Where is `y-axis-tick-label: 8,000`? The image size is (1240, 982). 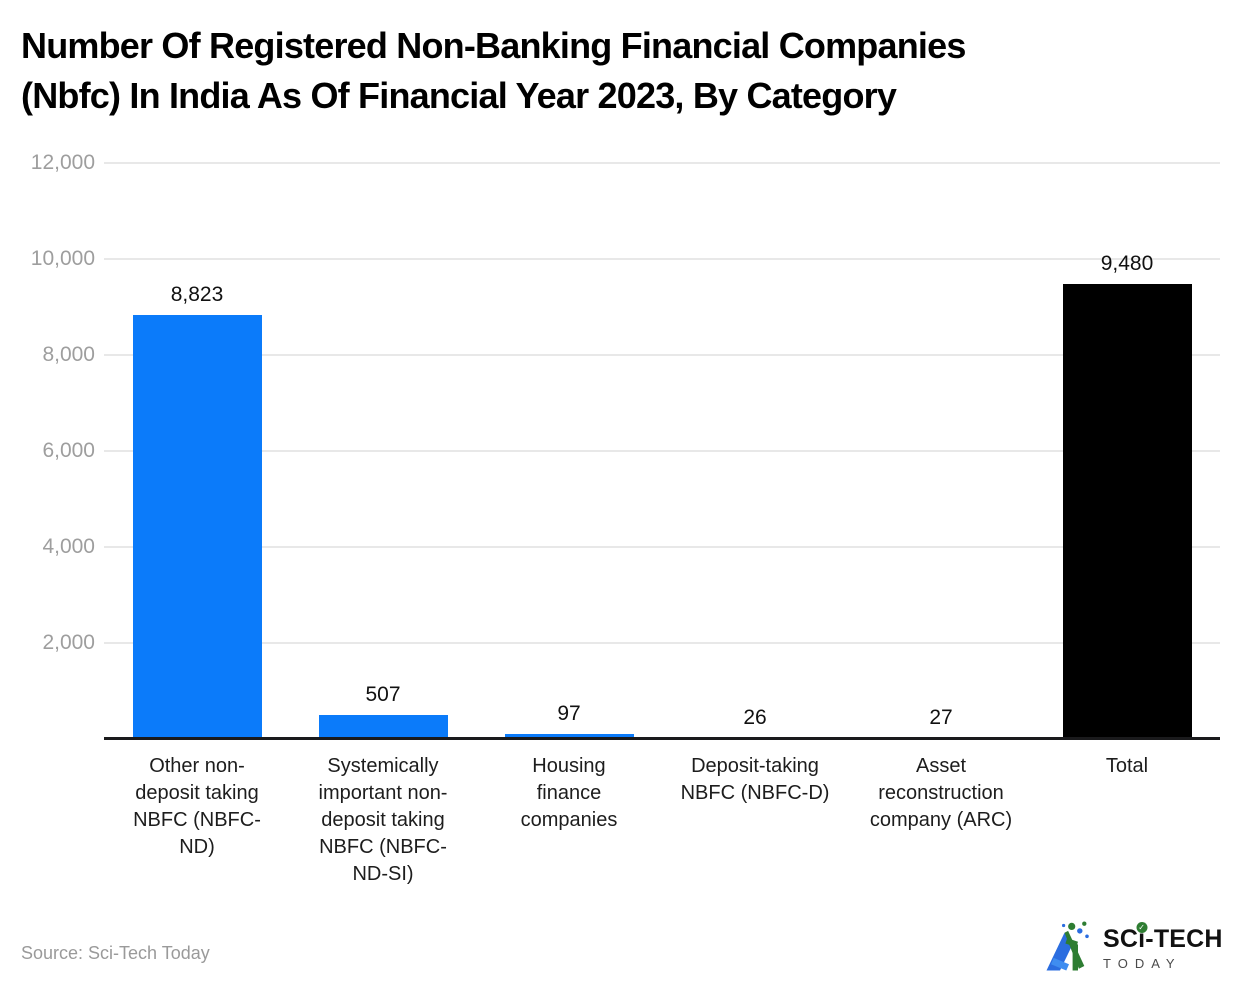 y-axis-tick-label: 8,000 is located at coordinates (68, 354).